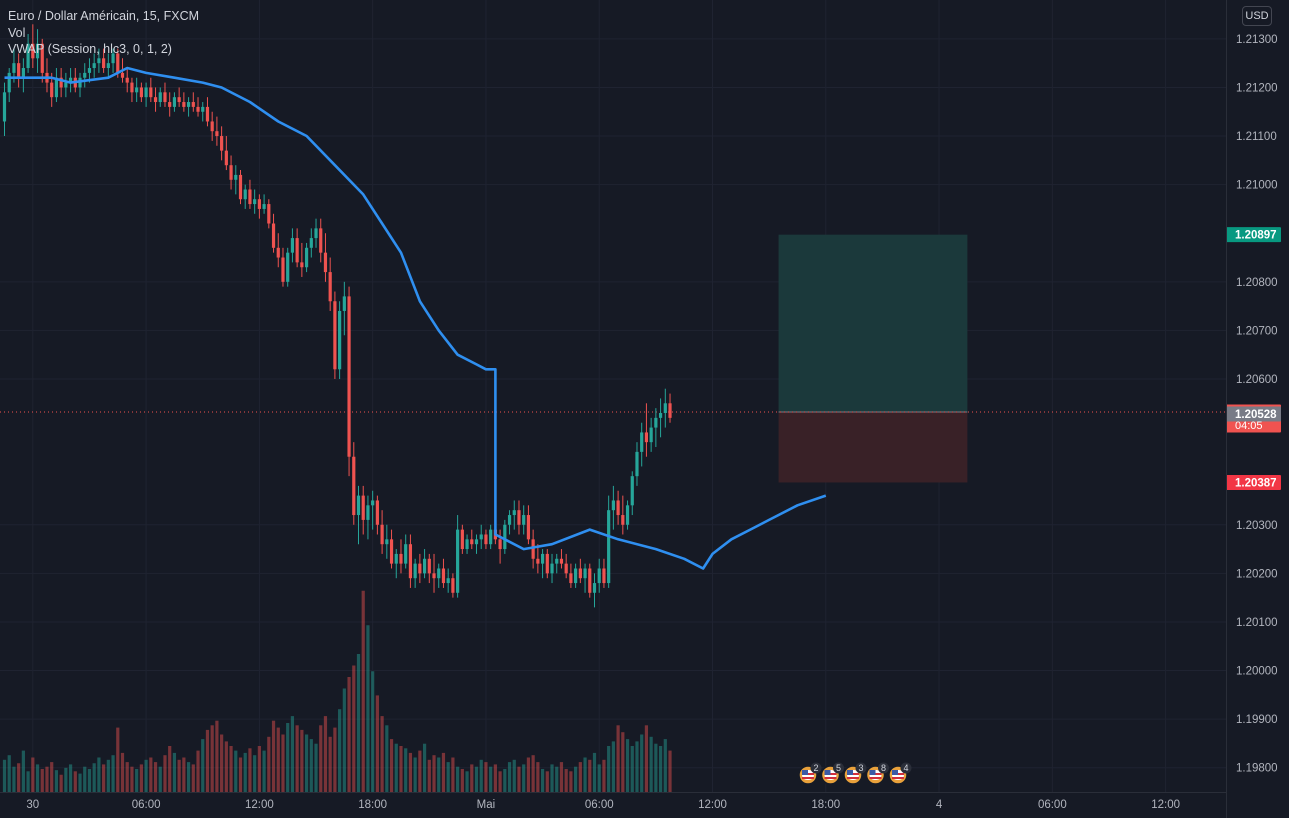 The width and height of the screenshot is (1289, 818). I want to click on price-label-position: 1.20528, so click(1253, 414).